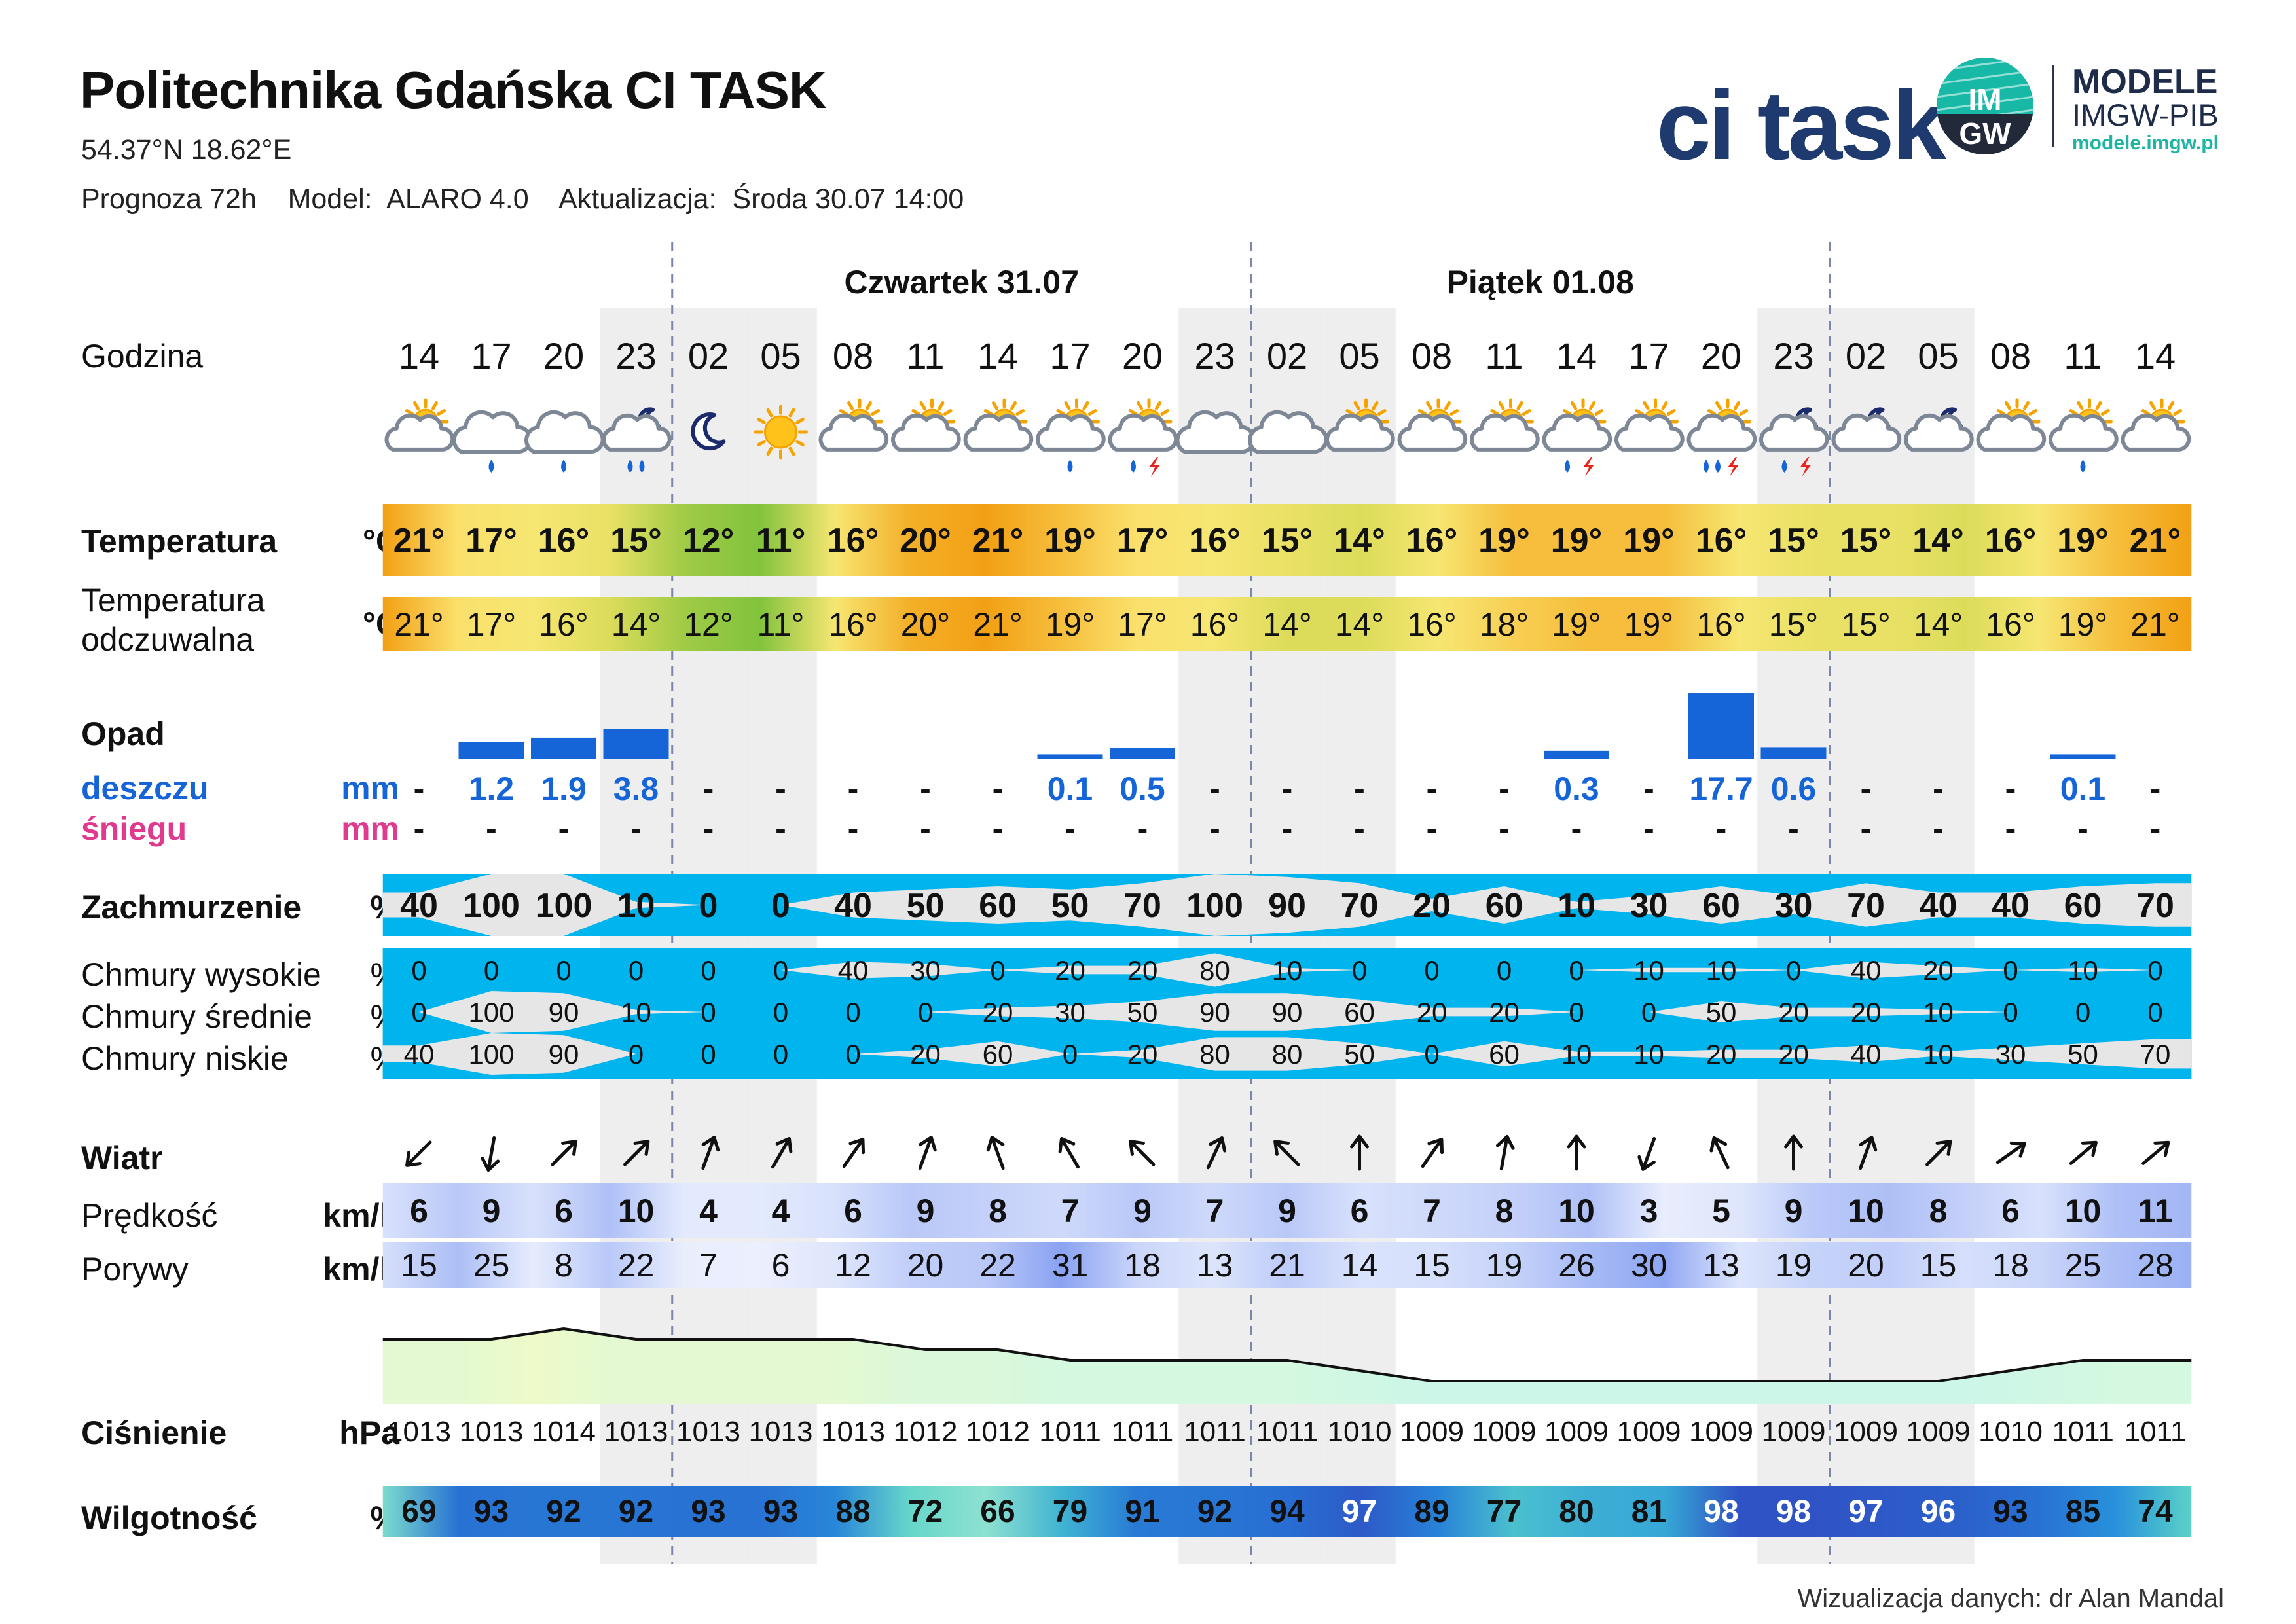  I want to click on feels-like-bar, so click(1287, 624).